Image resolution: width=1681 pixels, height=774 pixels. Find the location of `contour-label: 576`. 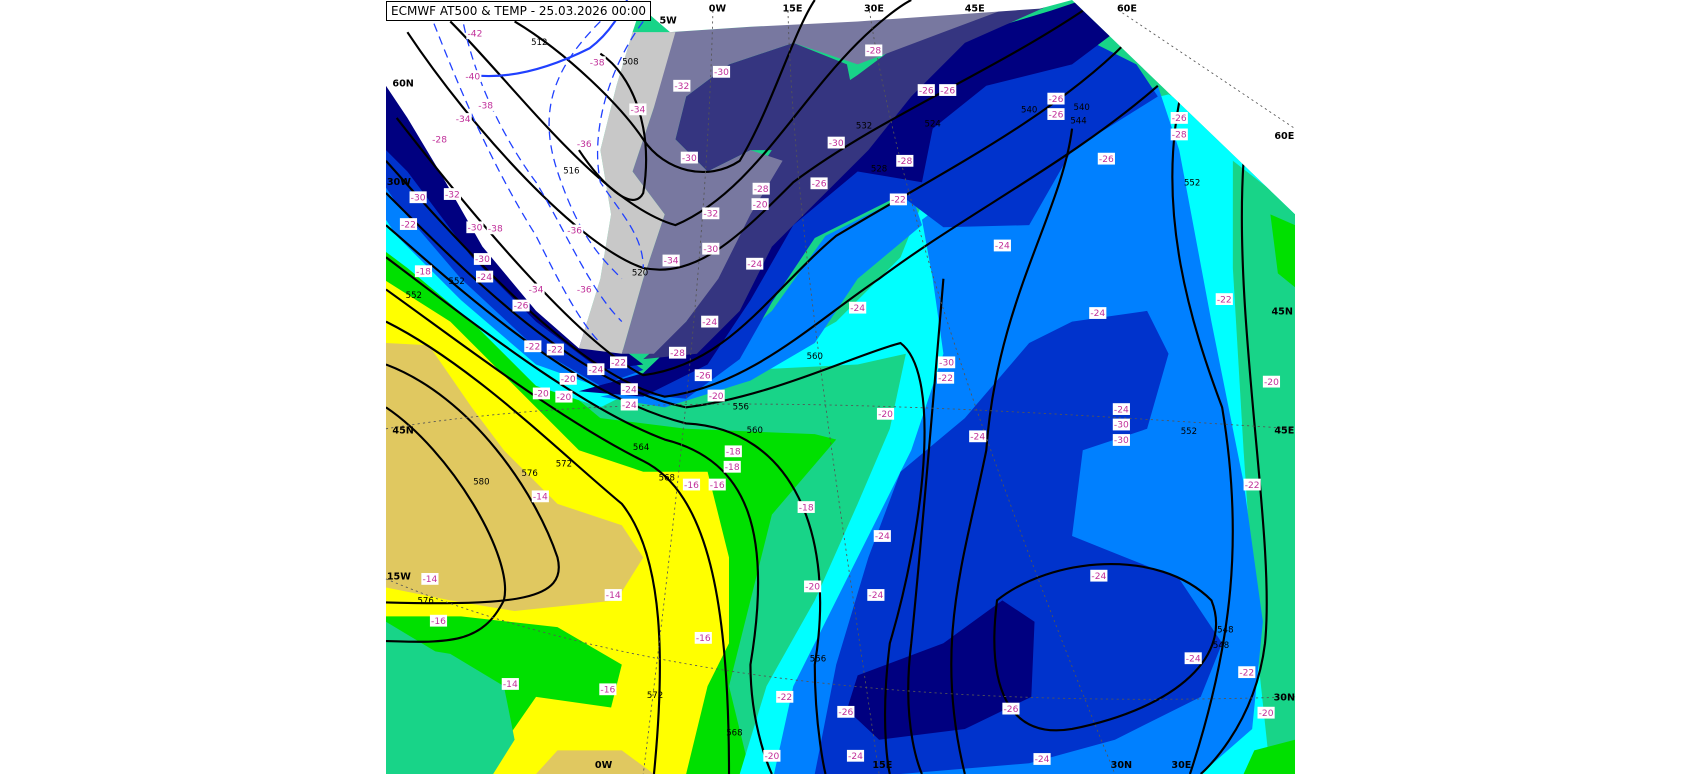

contour-label: 576 is located at coordinates (529, 474).